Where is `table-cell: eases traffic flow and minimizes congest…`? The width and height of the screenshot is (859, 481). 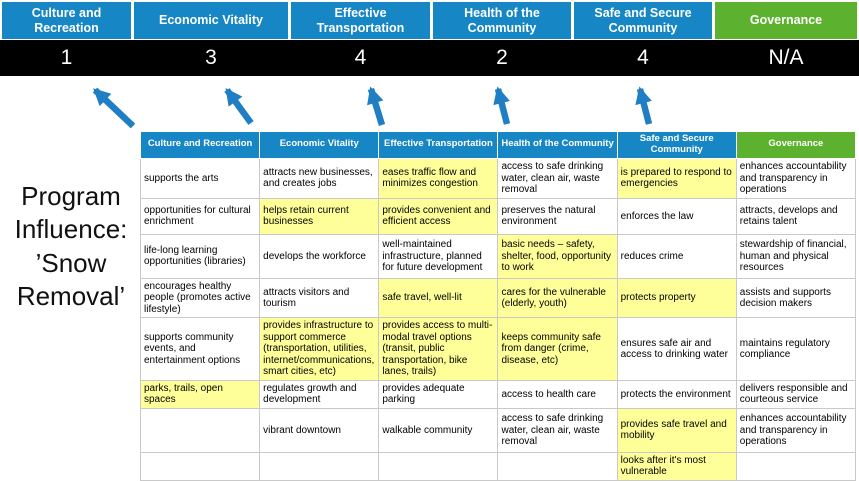 table-cell: eases traffic flow and minimizes congest… is located at coordinates (438, 178).